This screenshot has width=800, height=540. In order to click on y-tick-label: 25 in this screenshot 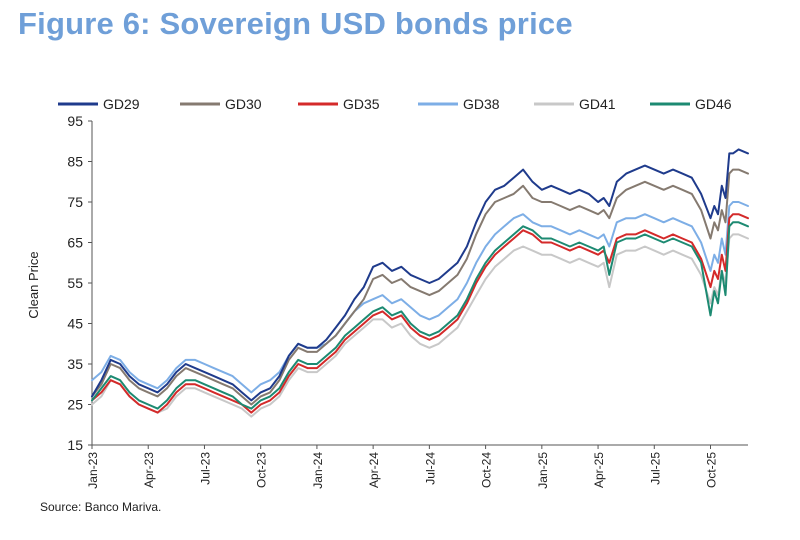, I will do `click(75, 405)`.